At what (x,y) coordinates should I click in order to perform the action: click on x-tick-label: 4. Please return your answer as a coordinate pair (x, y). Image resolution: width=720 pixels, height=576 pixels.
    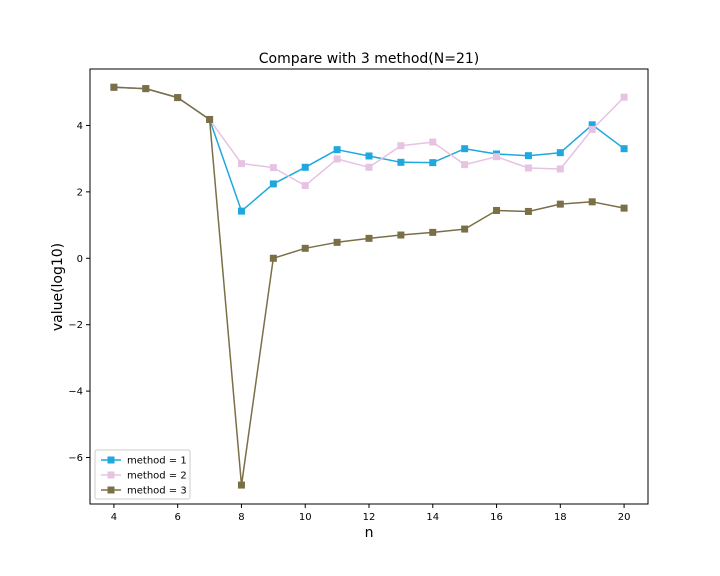
    Looking at the image, I should click on (114, 517).